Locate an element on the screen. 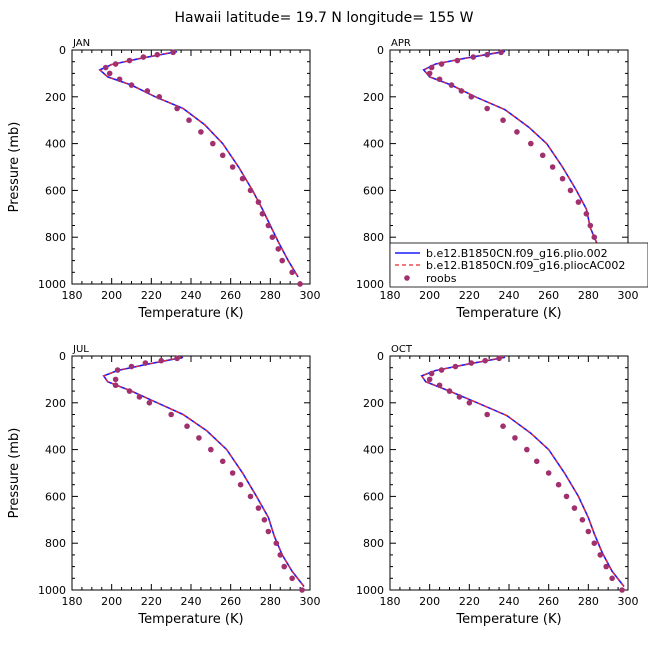 The height and width of the screenshot is (649, 648). panel-label: JUL is located at coordinates (80, 349).